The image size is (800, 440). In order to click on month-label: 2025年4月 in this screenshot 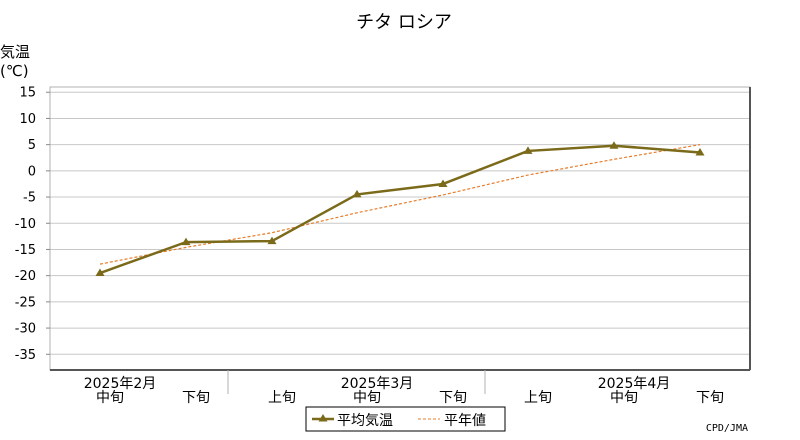, I will do `click(634, 384)`.